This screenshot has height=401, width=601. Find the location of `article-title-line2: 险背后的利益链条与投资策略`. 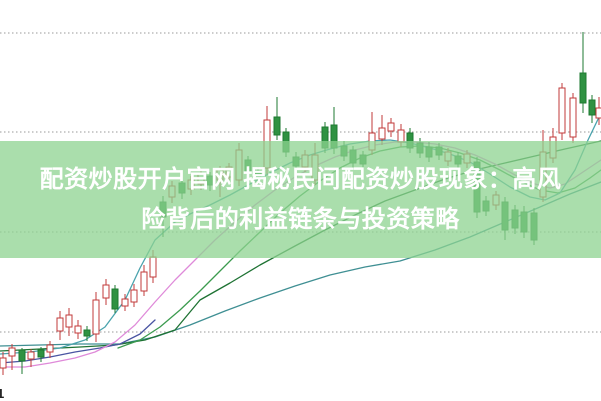

article-title-line2: 险背后的利益链条与投资策略 is located at coordinates (300, 219).